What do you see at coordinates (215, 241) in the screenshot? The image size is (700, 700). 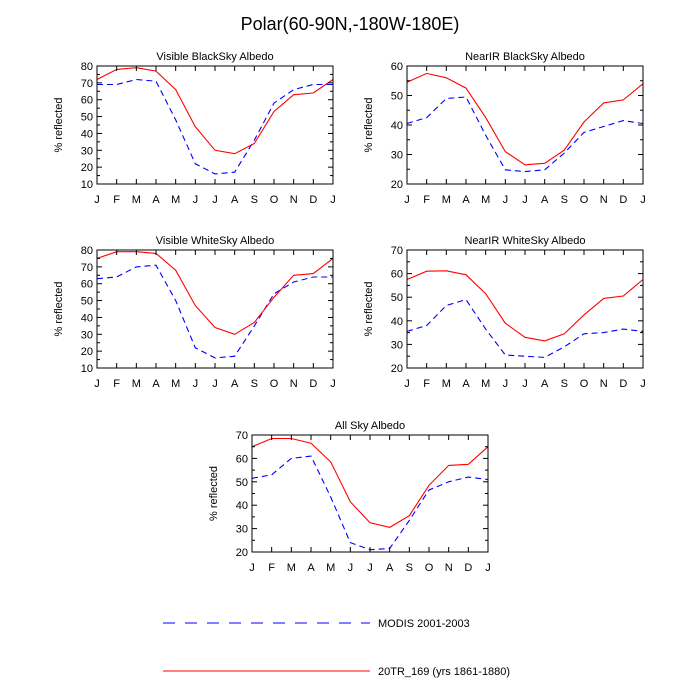 I see `panel-title: Visible WhiteSky Albedo` at bounding box center [215, 241].